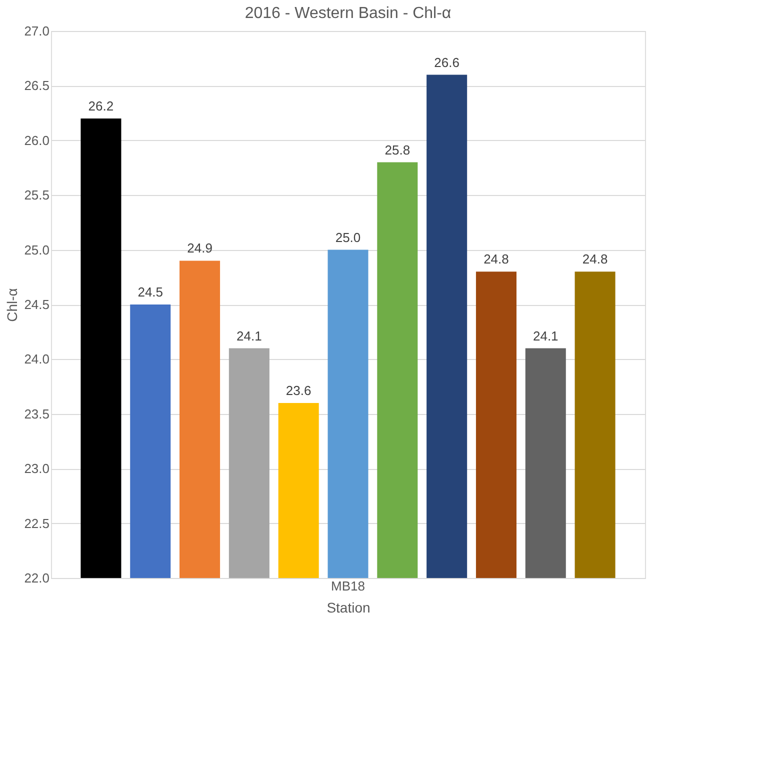 The image size is (763, 771). What do you see at coordinates (199, 248) in the screenshot?
I see `data-label: 24.9` at bounding box center [199, 248].